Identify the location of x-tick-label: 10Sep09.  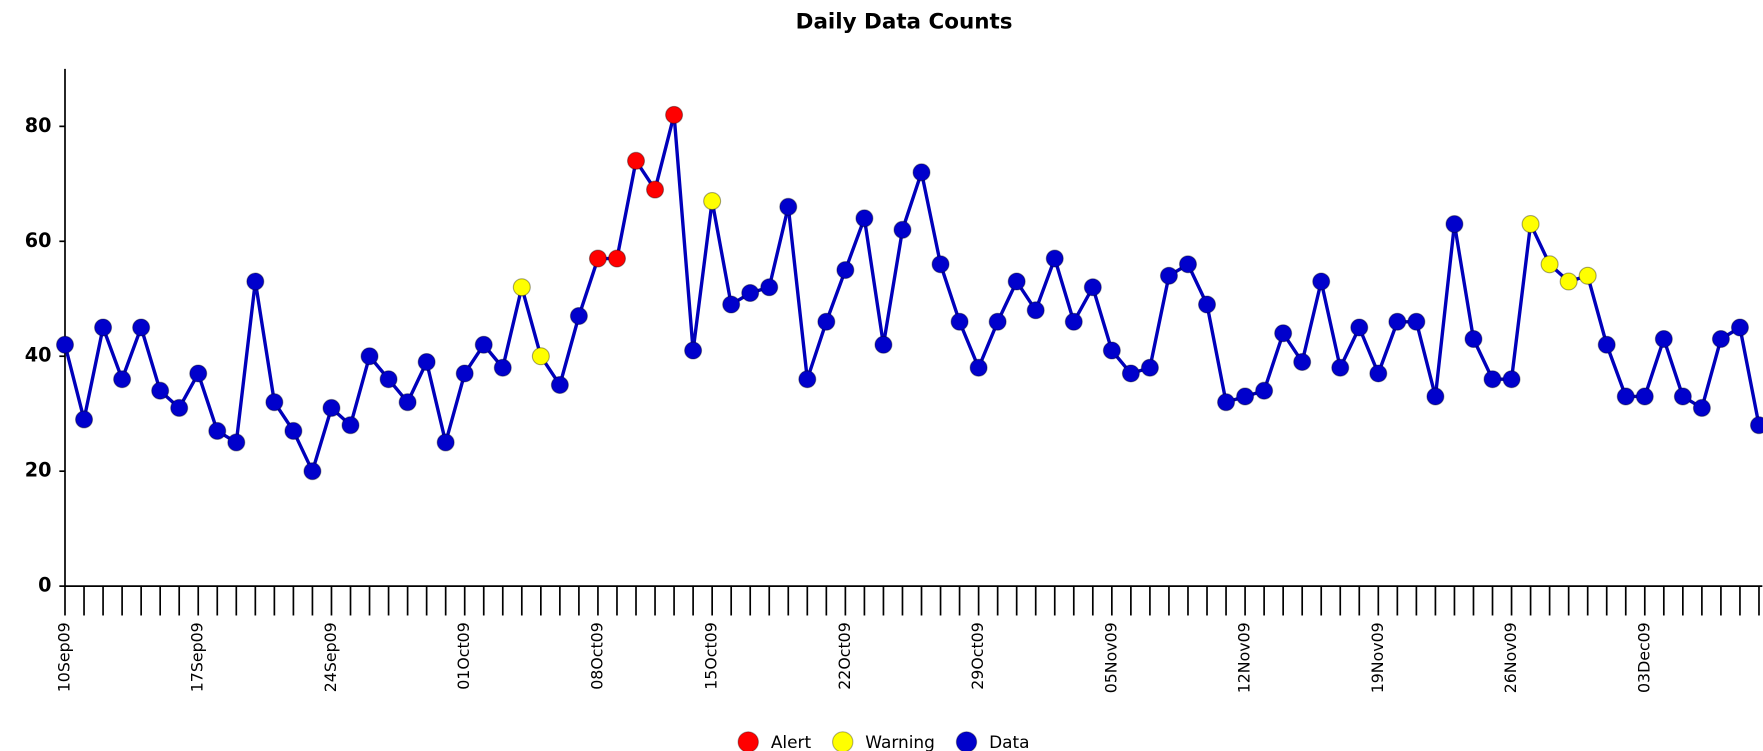
(63, 657).